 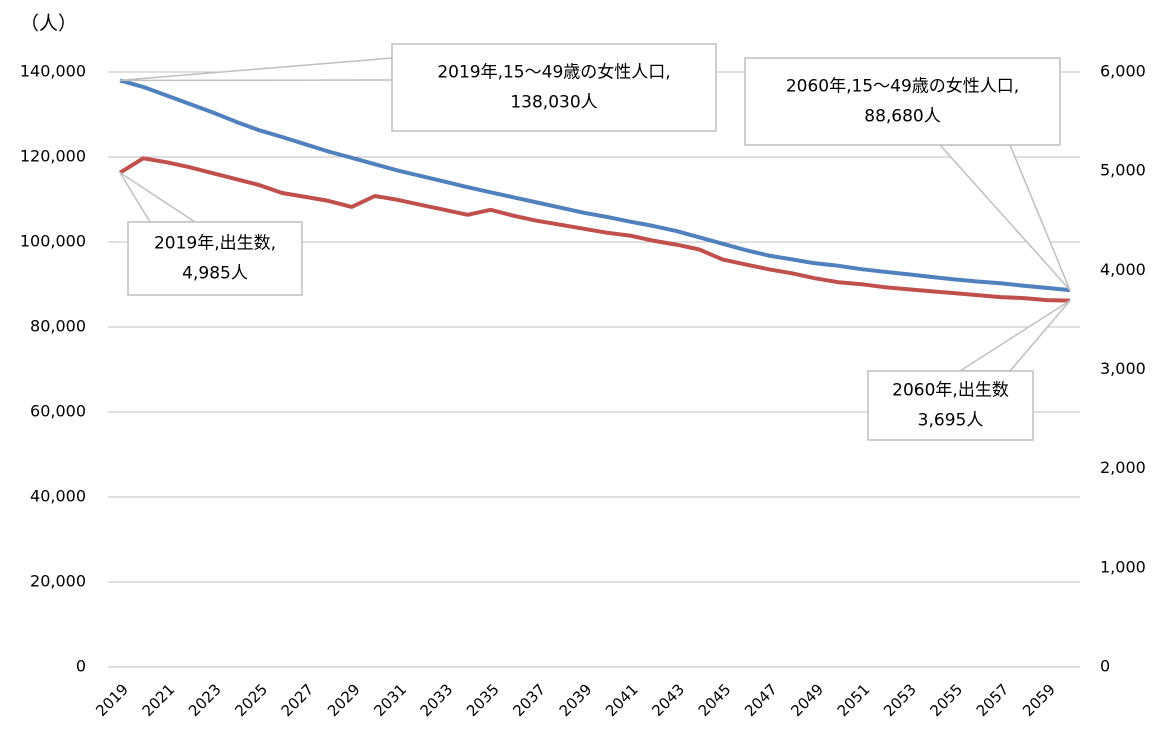 I want to click on x-tick-label: 2041, so click(x=622, y=700).